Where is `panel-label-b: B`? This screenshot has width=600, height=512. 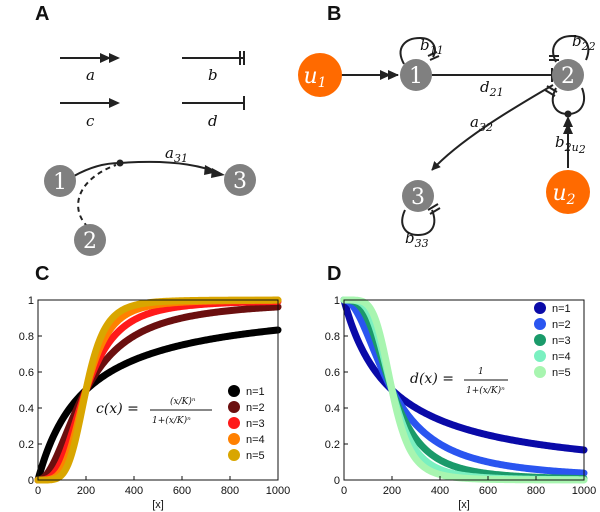
panel-label-b: B is located at coordinates (334, 14).